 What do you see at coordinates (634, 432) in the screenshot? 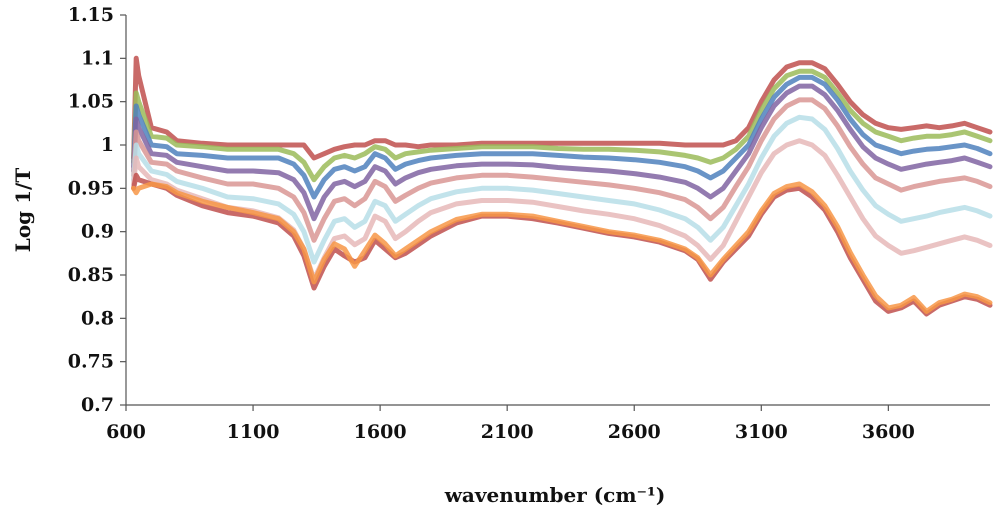
I see `x-tick-label: 2600` at bounding box center [634, 432].